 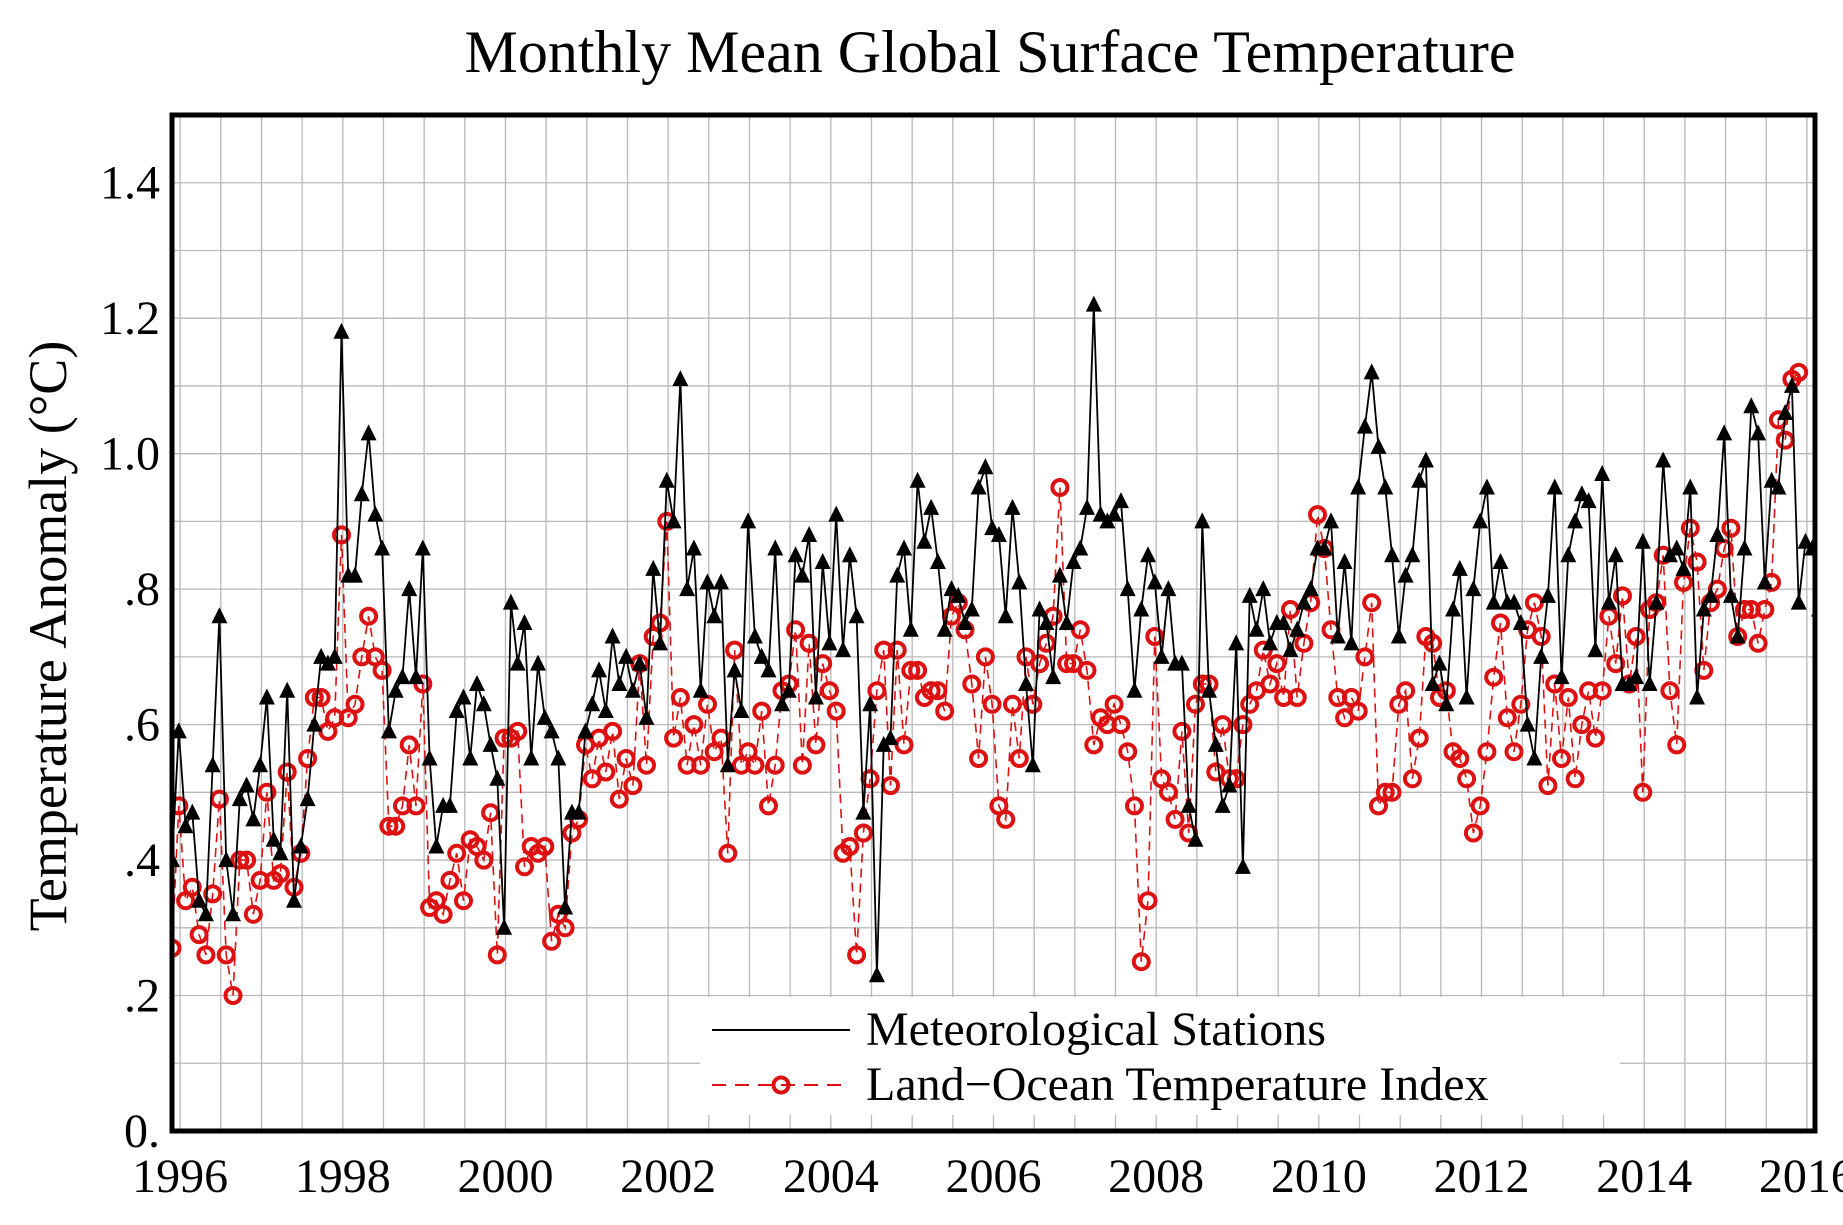 What do you see at coordinates (781, 1085) in the screenshot?
I see `legend-marker-loti` at bounding box center [781, 1085].